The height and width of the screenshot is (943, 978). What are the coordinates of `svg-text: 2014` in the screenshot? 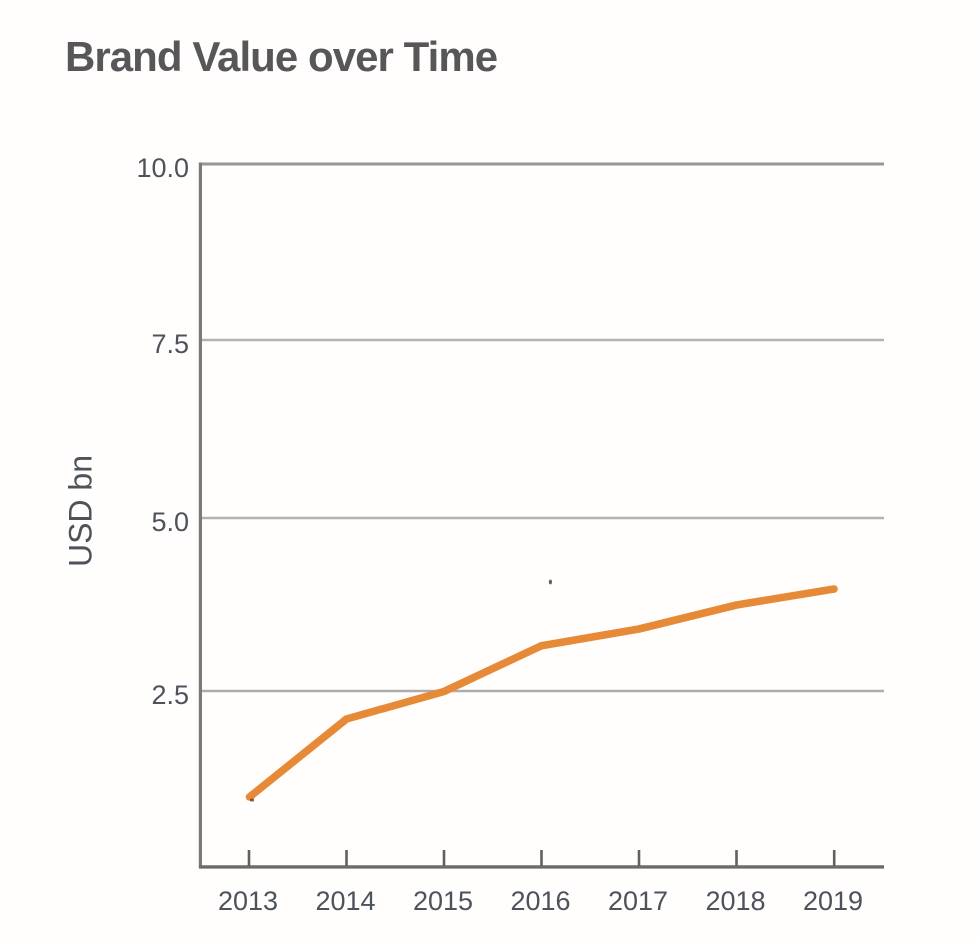 It's located at (345, 901).